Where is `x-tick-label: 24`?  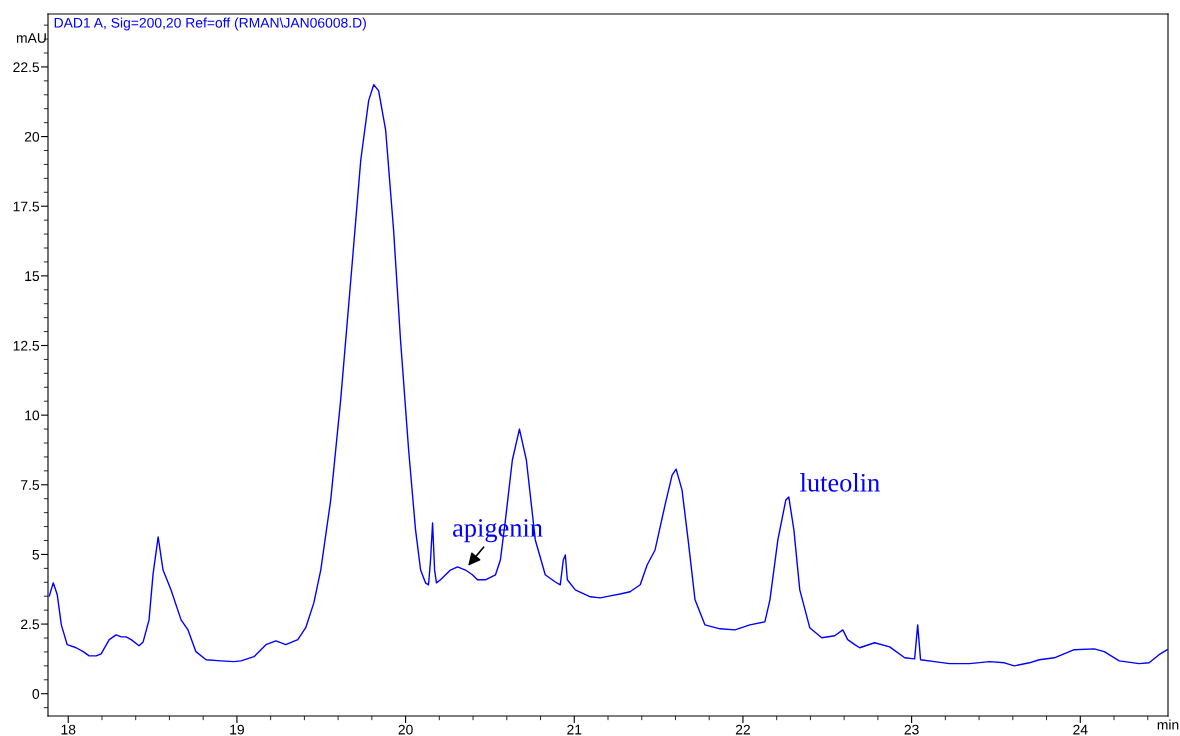
x-tick-label: 24 is located at coordinates (1080, 729).